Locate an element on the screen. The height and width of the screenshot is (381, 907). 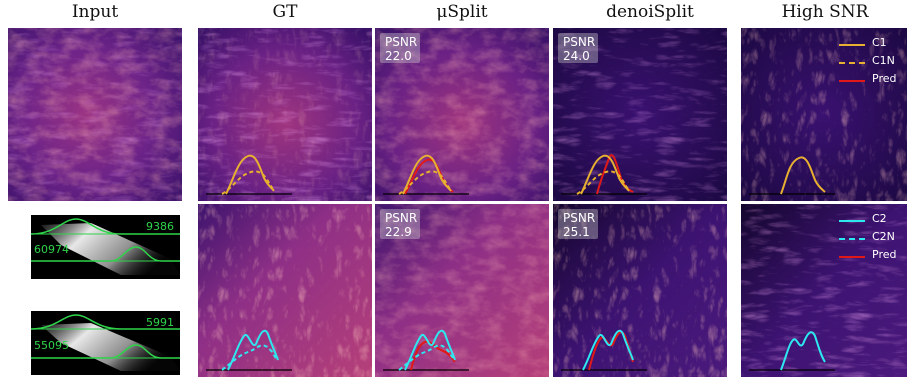
legend-label: C1N is located at coordinates (883, 60).